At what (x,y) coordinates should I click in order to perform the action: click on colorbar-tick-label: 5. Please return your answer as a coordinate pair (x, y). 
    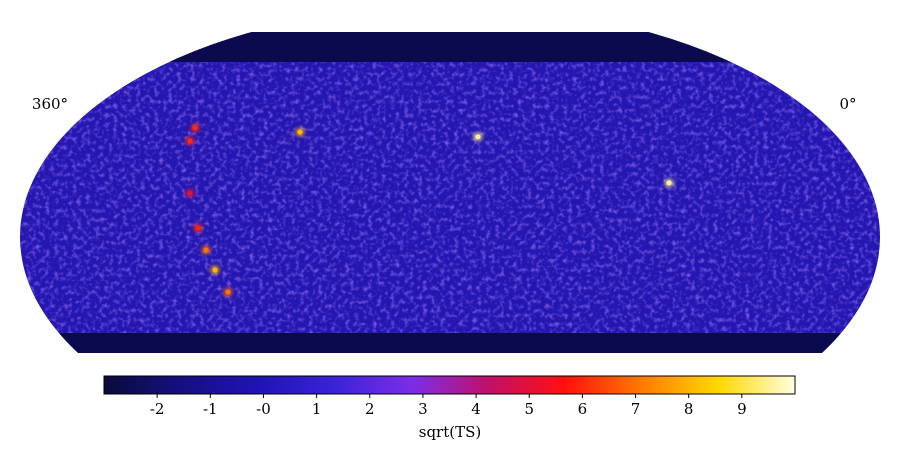
    Looking at the image, I should click on (529, 409).